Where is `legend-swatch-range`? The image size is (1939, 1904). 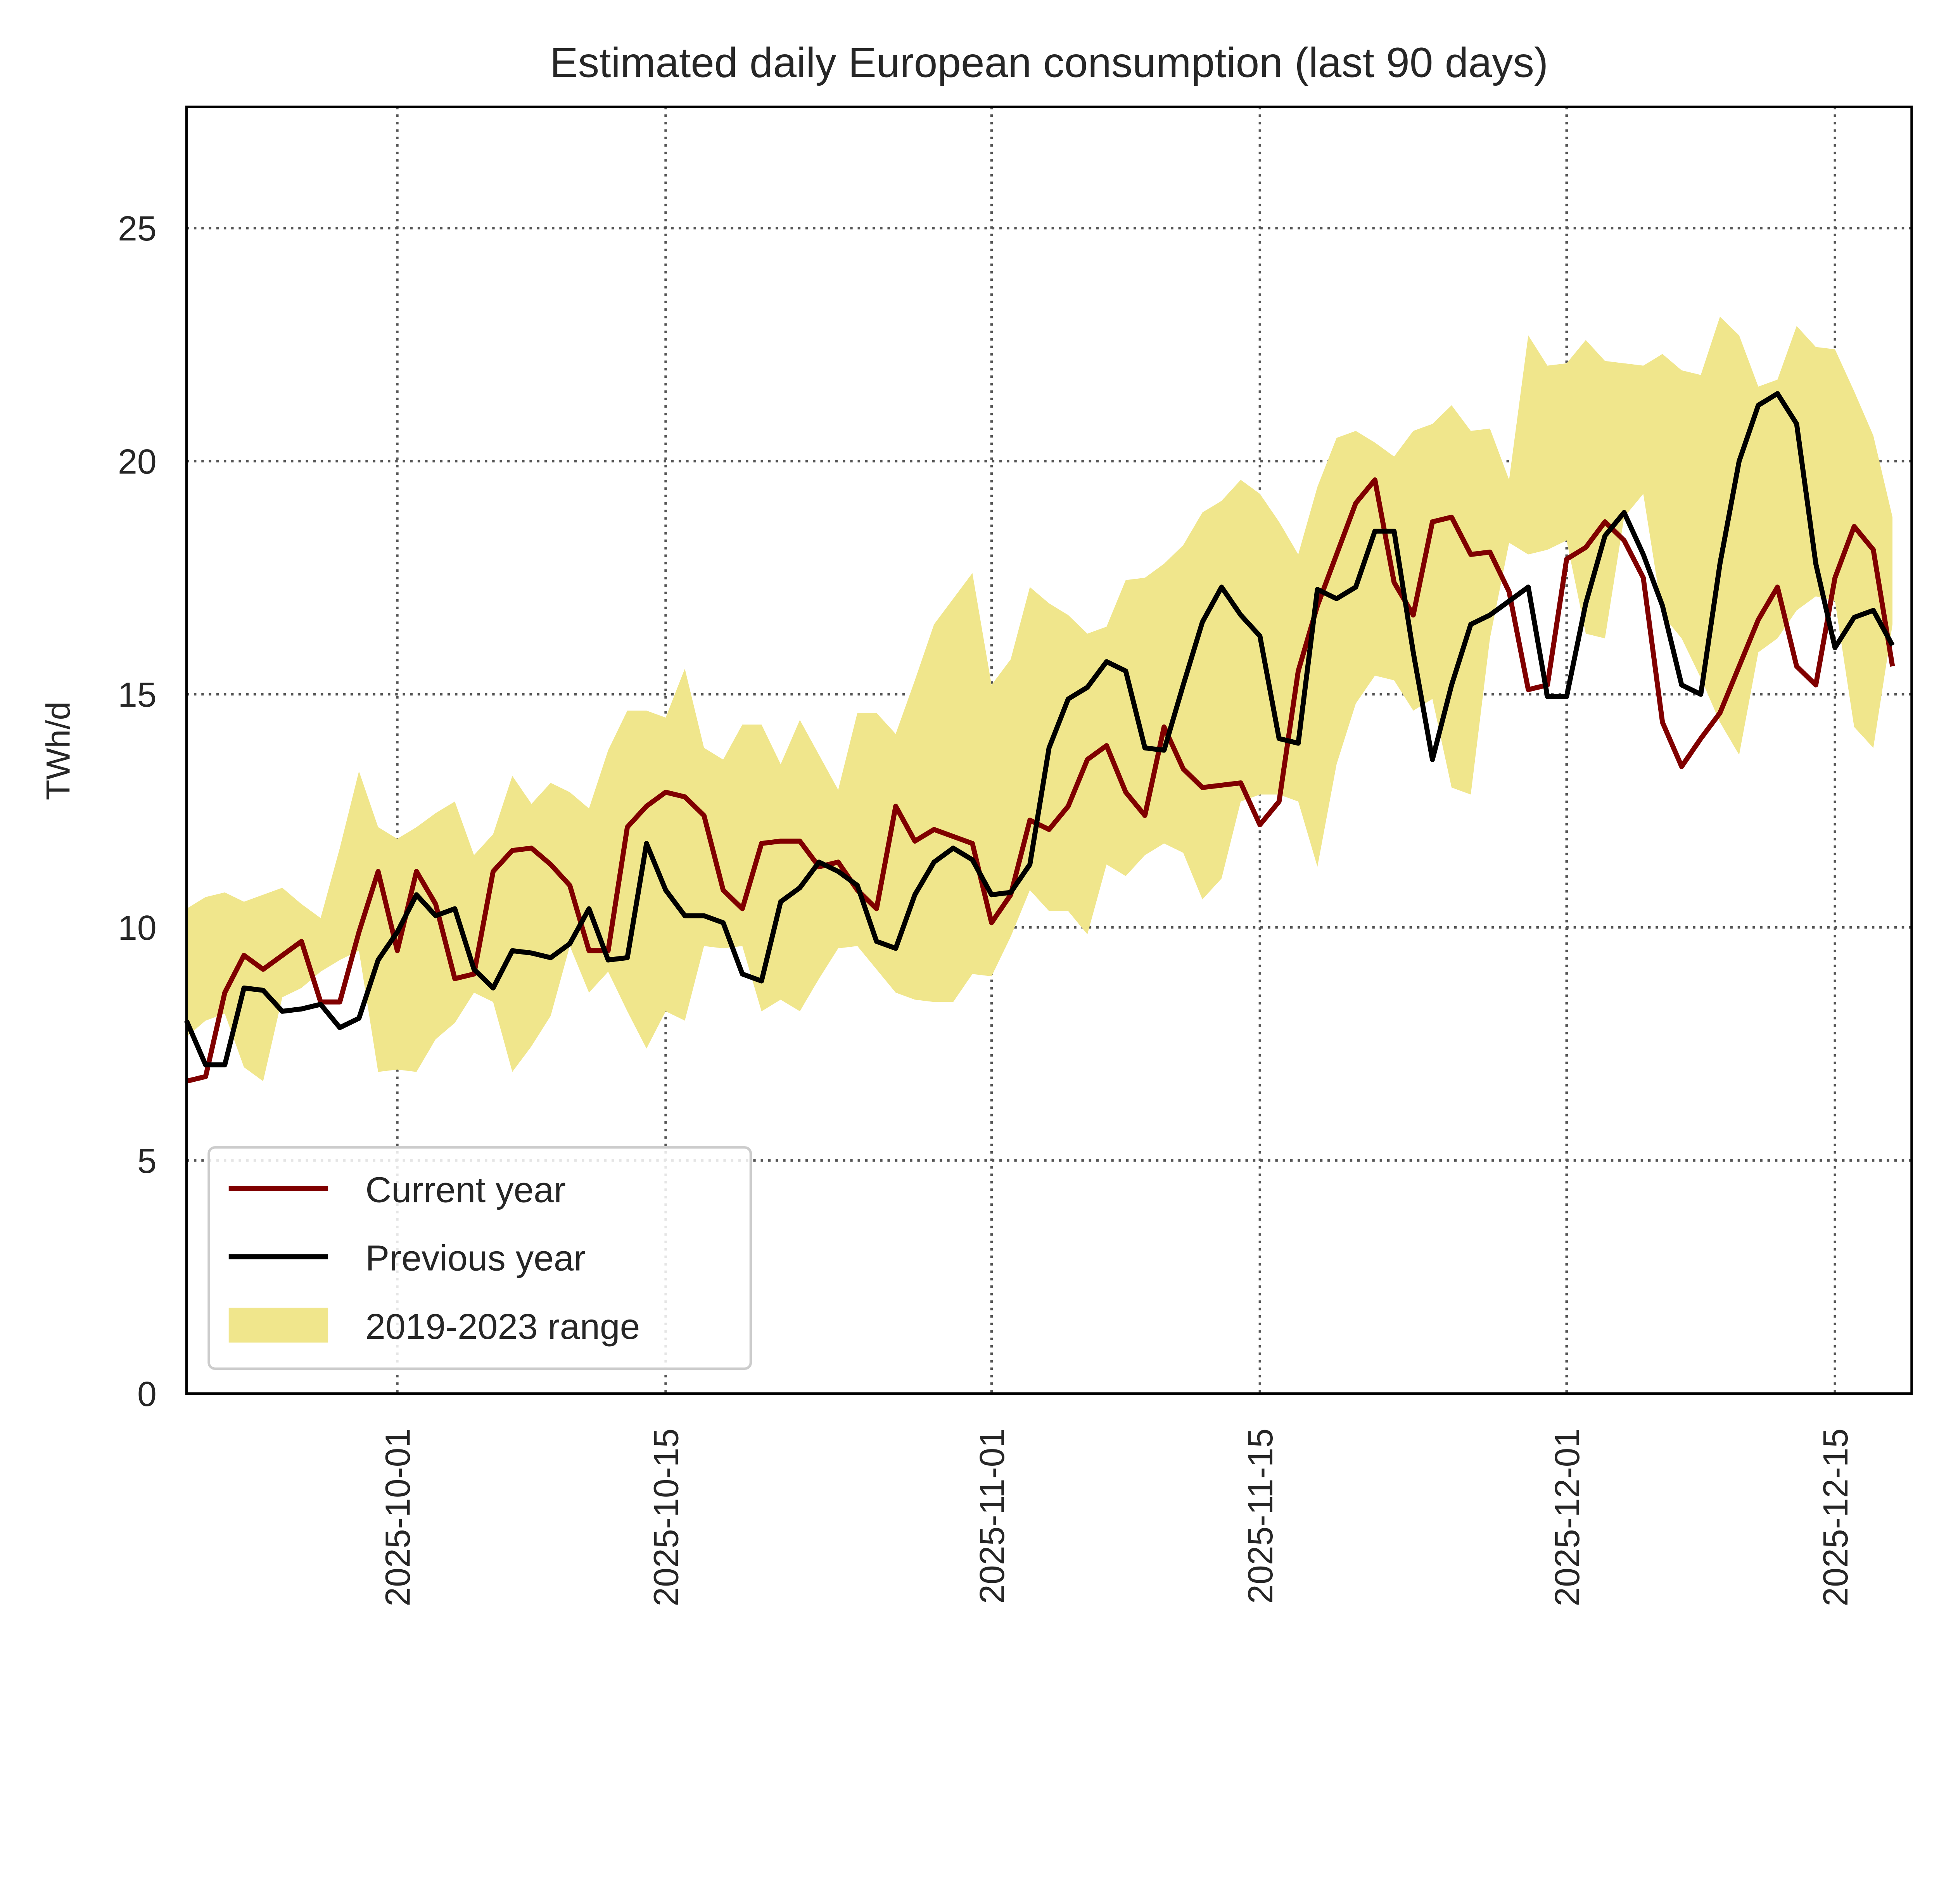
legend-swatch-range is located at coordinates (278, 1325).